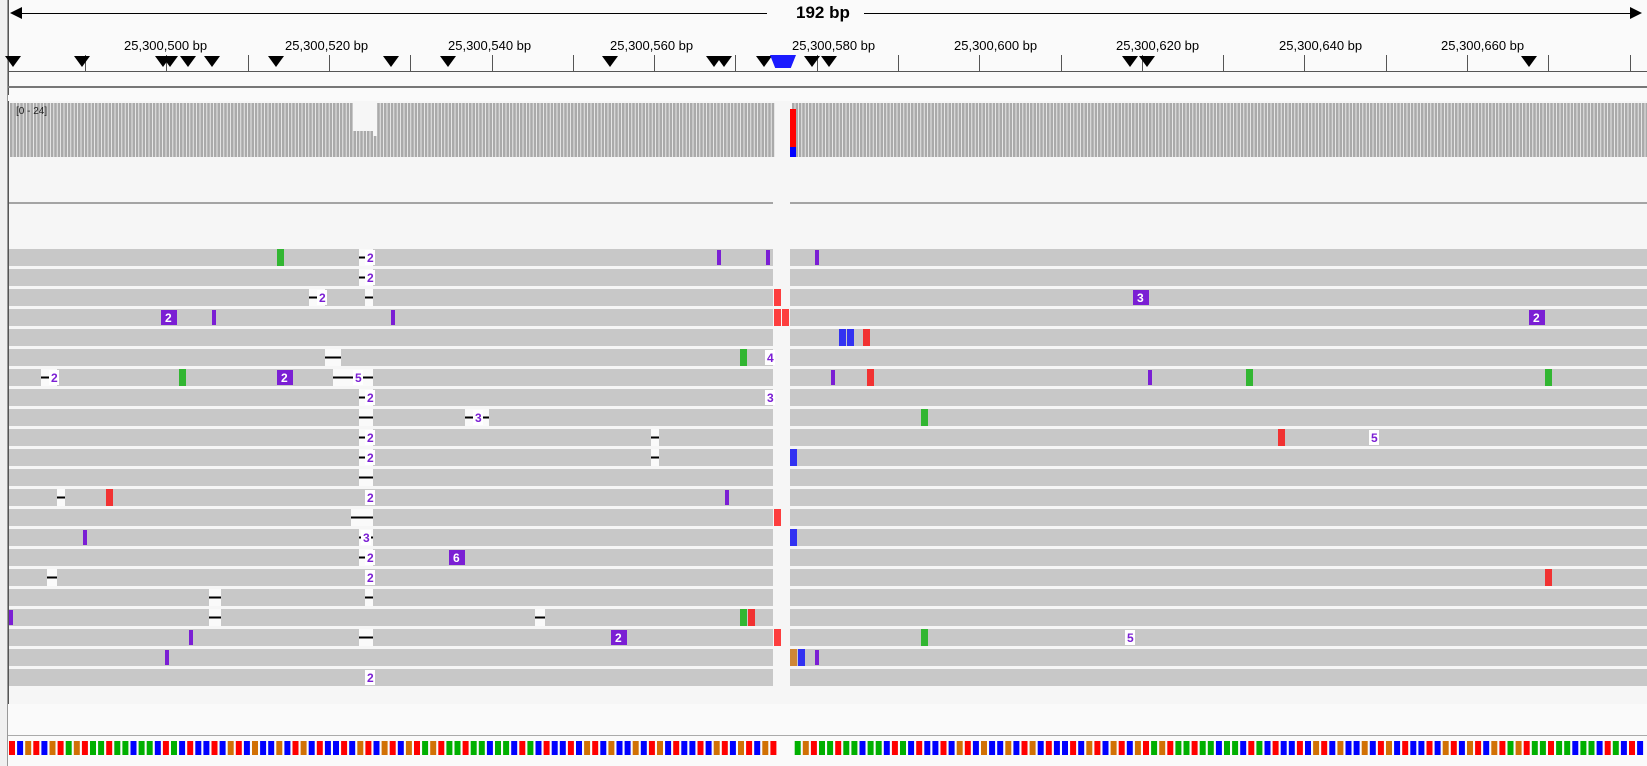  What do you see at coordinates (827, 750) in the screenshot?
I see `sequence-track` at bounding box center [827, 750].